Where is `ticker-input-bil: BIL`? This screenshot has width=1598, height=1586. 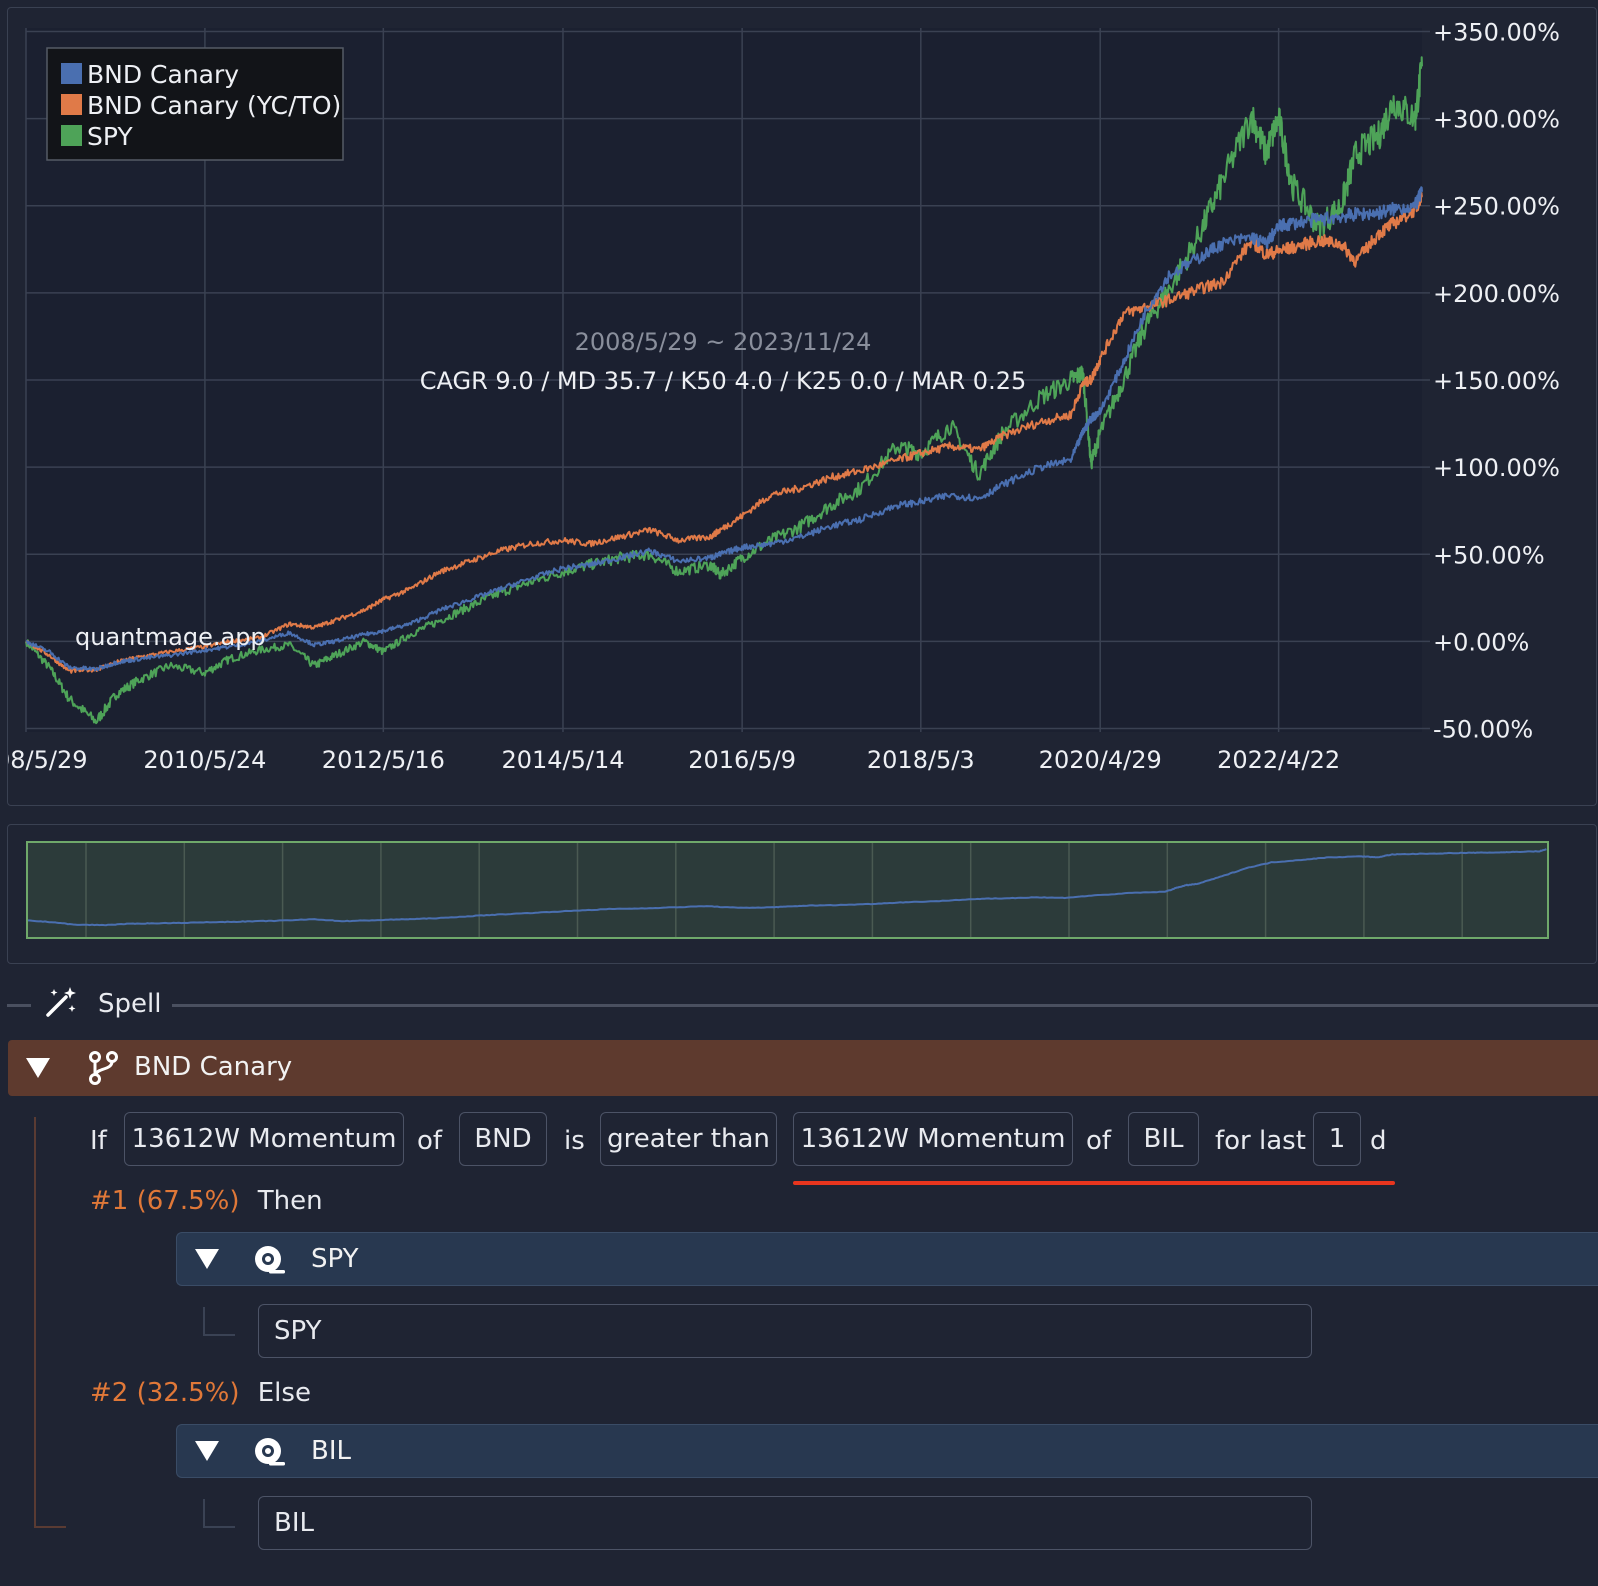 ticker-input-bil: BIL is located at coordinates (785, 1523).